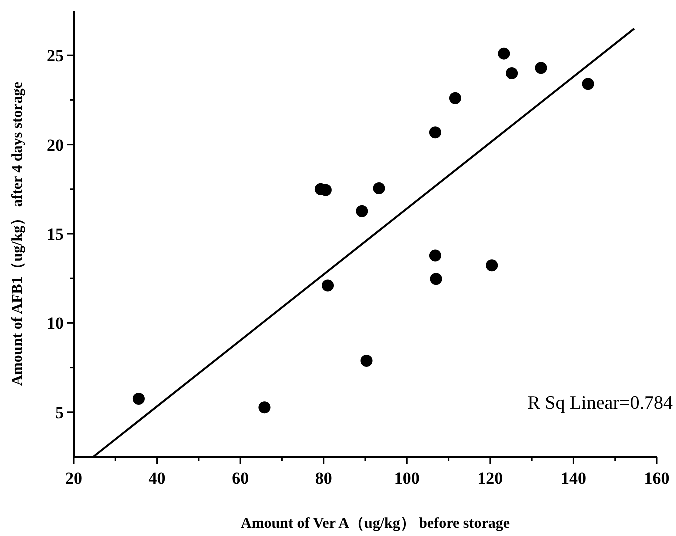  Describe the element at coordinates (55, 234) in the screenshot. I see `y-tick-label: 15` at that location.